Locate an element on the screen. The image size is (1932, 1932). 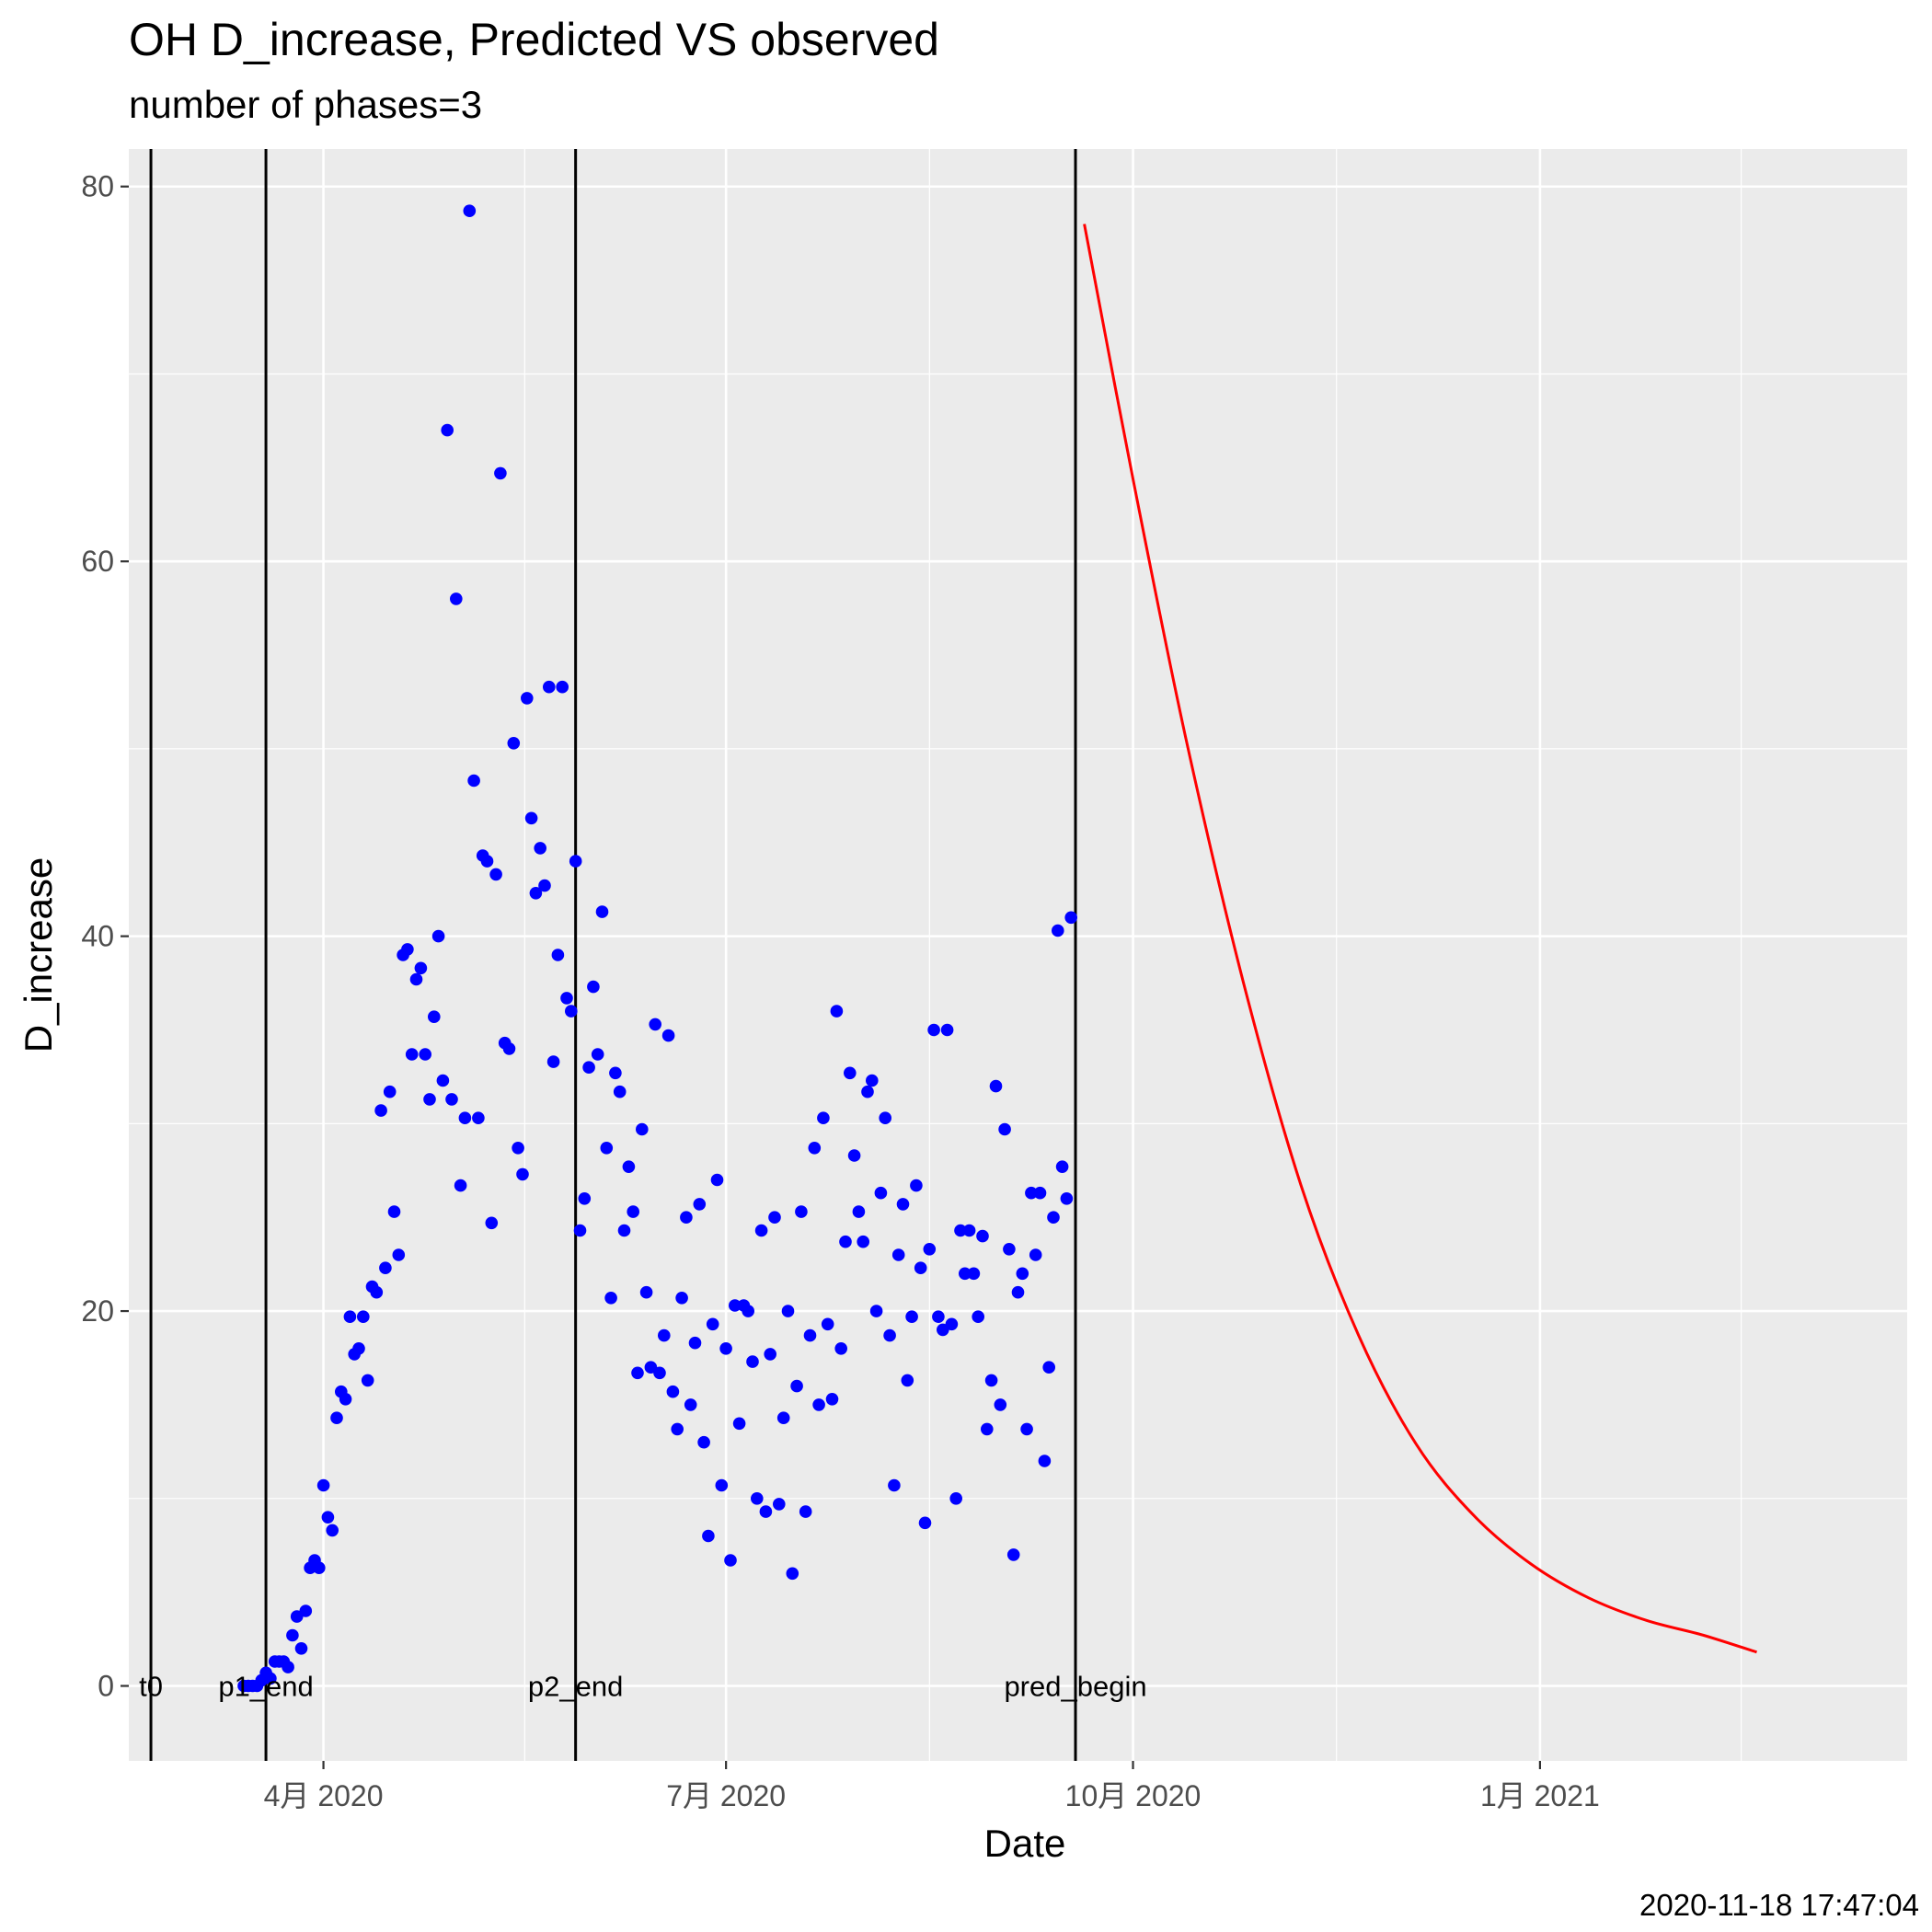
y-axis: 0 20 40 60 80 is located at coordinates (105, 936).